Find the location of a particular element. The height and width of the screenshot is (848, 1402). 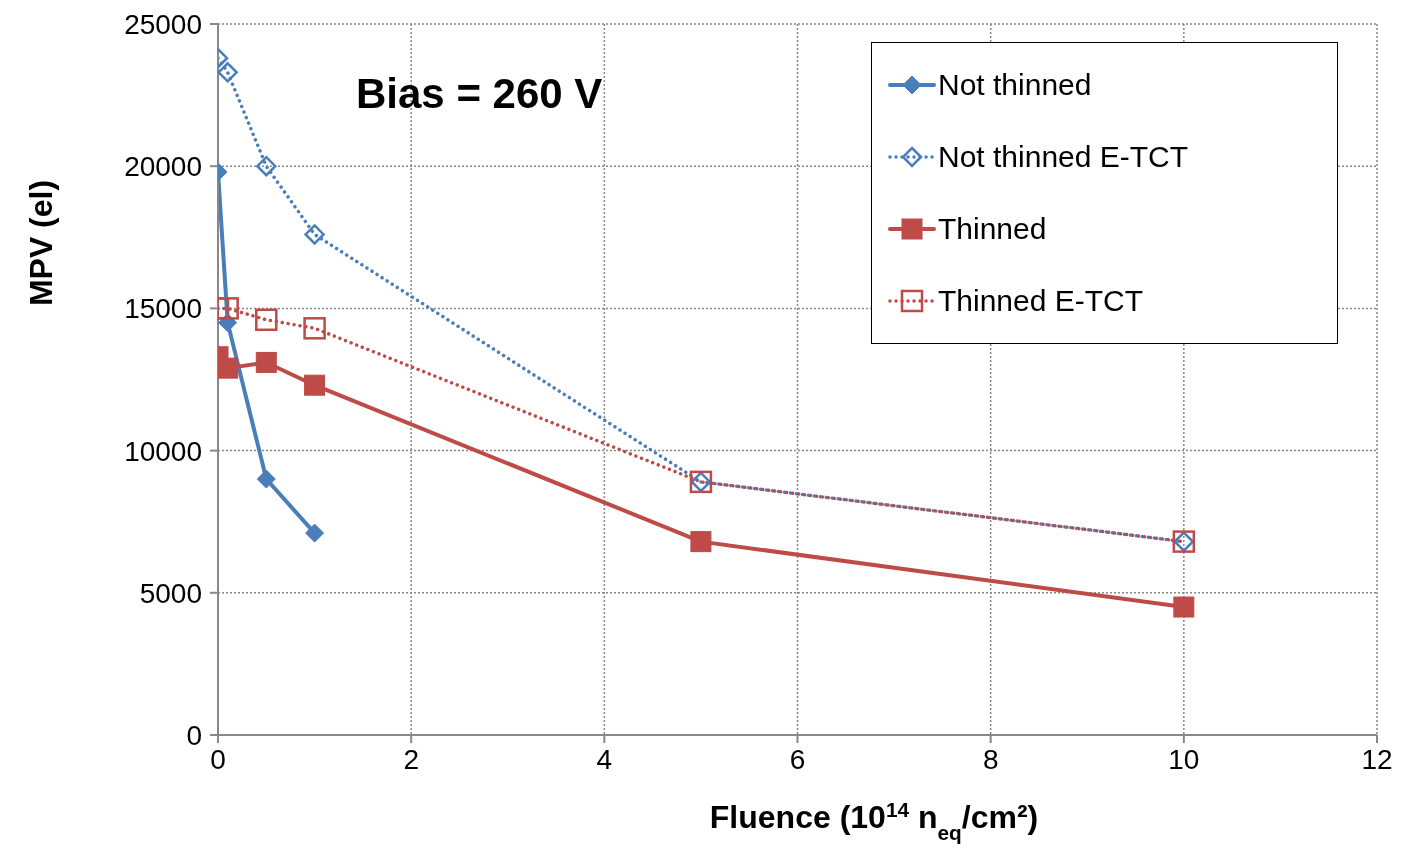

x-tick-label: 6 is located at coordinates (797, 759).